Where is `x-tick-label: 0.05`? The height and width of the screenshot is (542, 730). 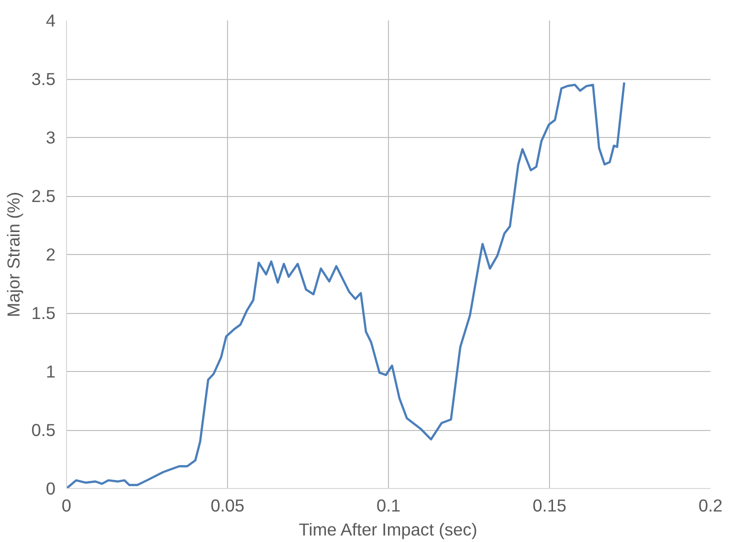
x-tick-label: 0.05 is located at coordinates (227, 506).